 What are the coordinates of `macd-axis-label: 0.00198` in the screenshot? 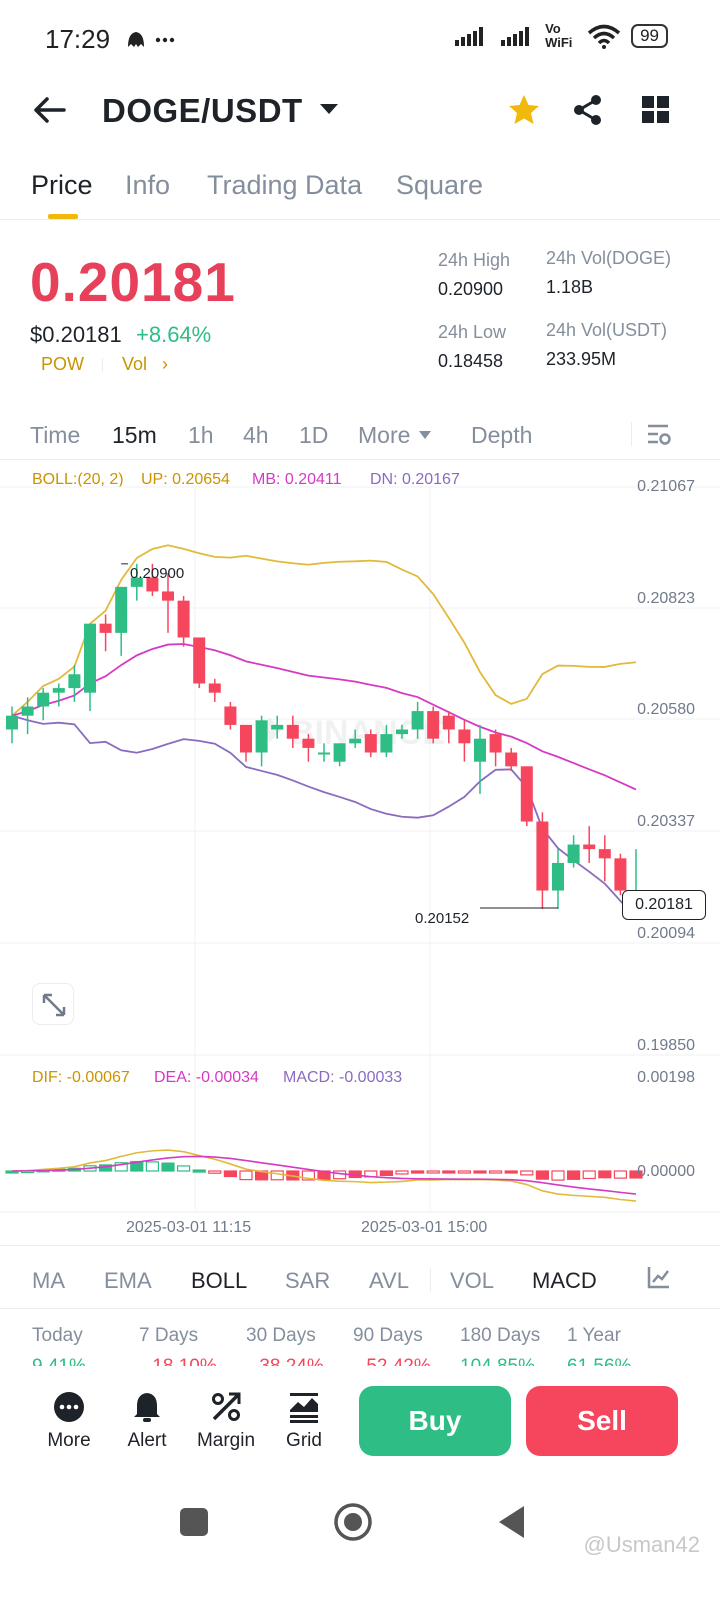 It's located at (666, 1077).